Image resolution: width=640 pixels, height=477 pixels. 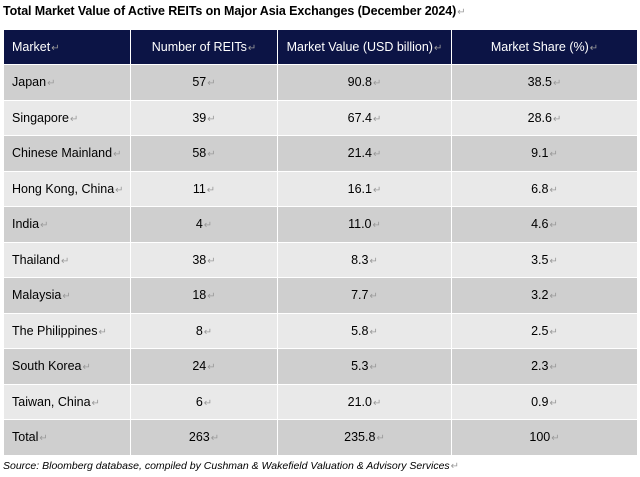 What do you see at coordinates (539, 117) in the screenshot?
I see `cell-share-value: 28.6` at bounding box center [539, 117].